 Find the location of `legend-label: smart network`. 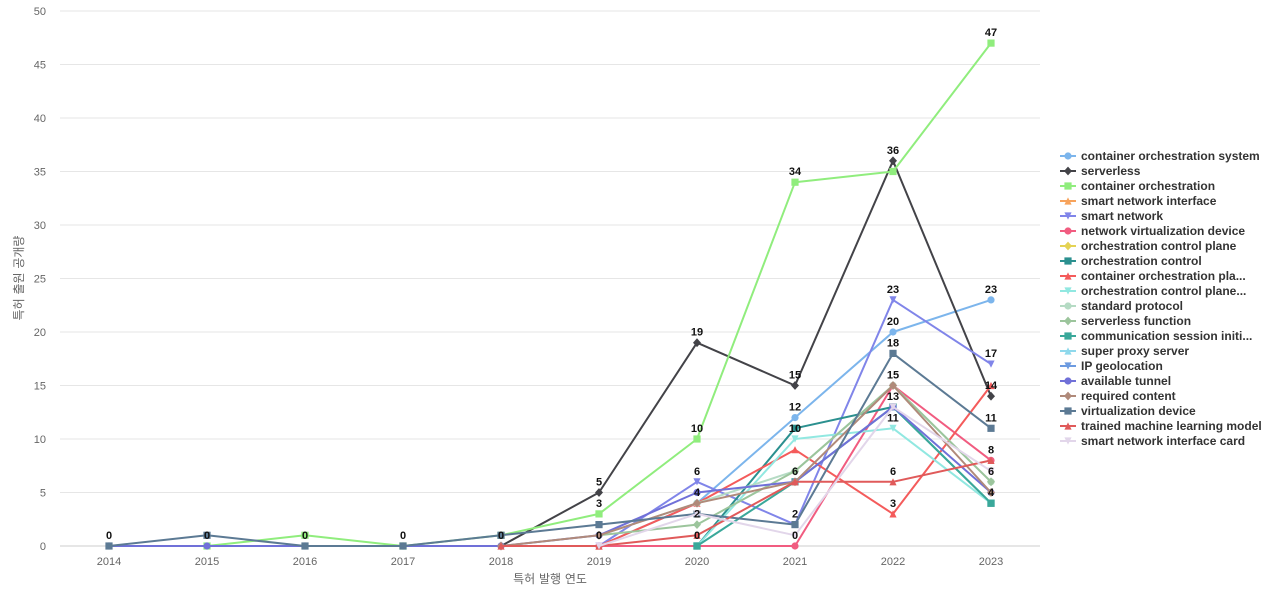

legend-label: smart network is located at coordinates (1122, 216).